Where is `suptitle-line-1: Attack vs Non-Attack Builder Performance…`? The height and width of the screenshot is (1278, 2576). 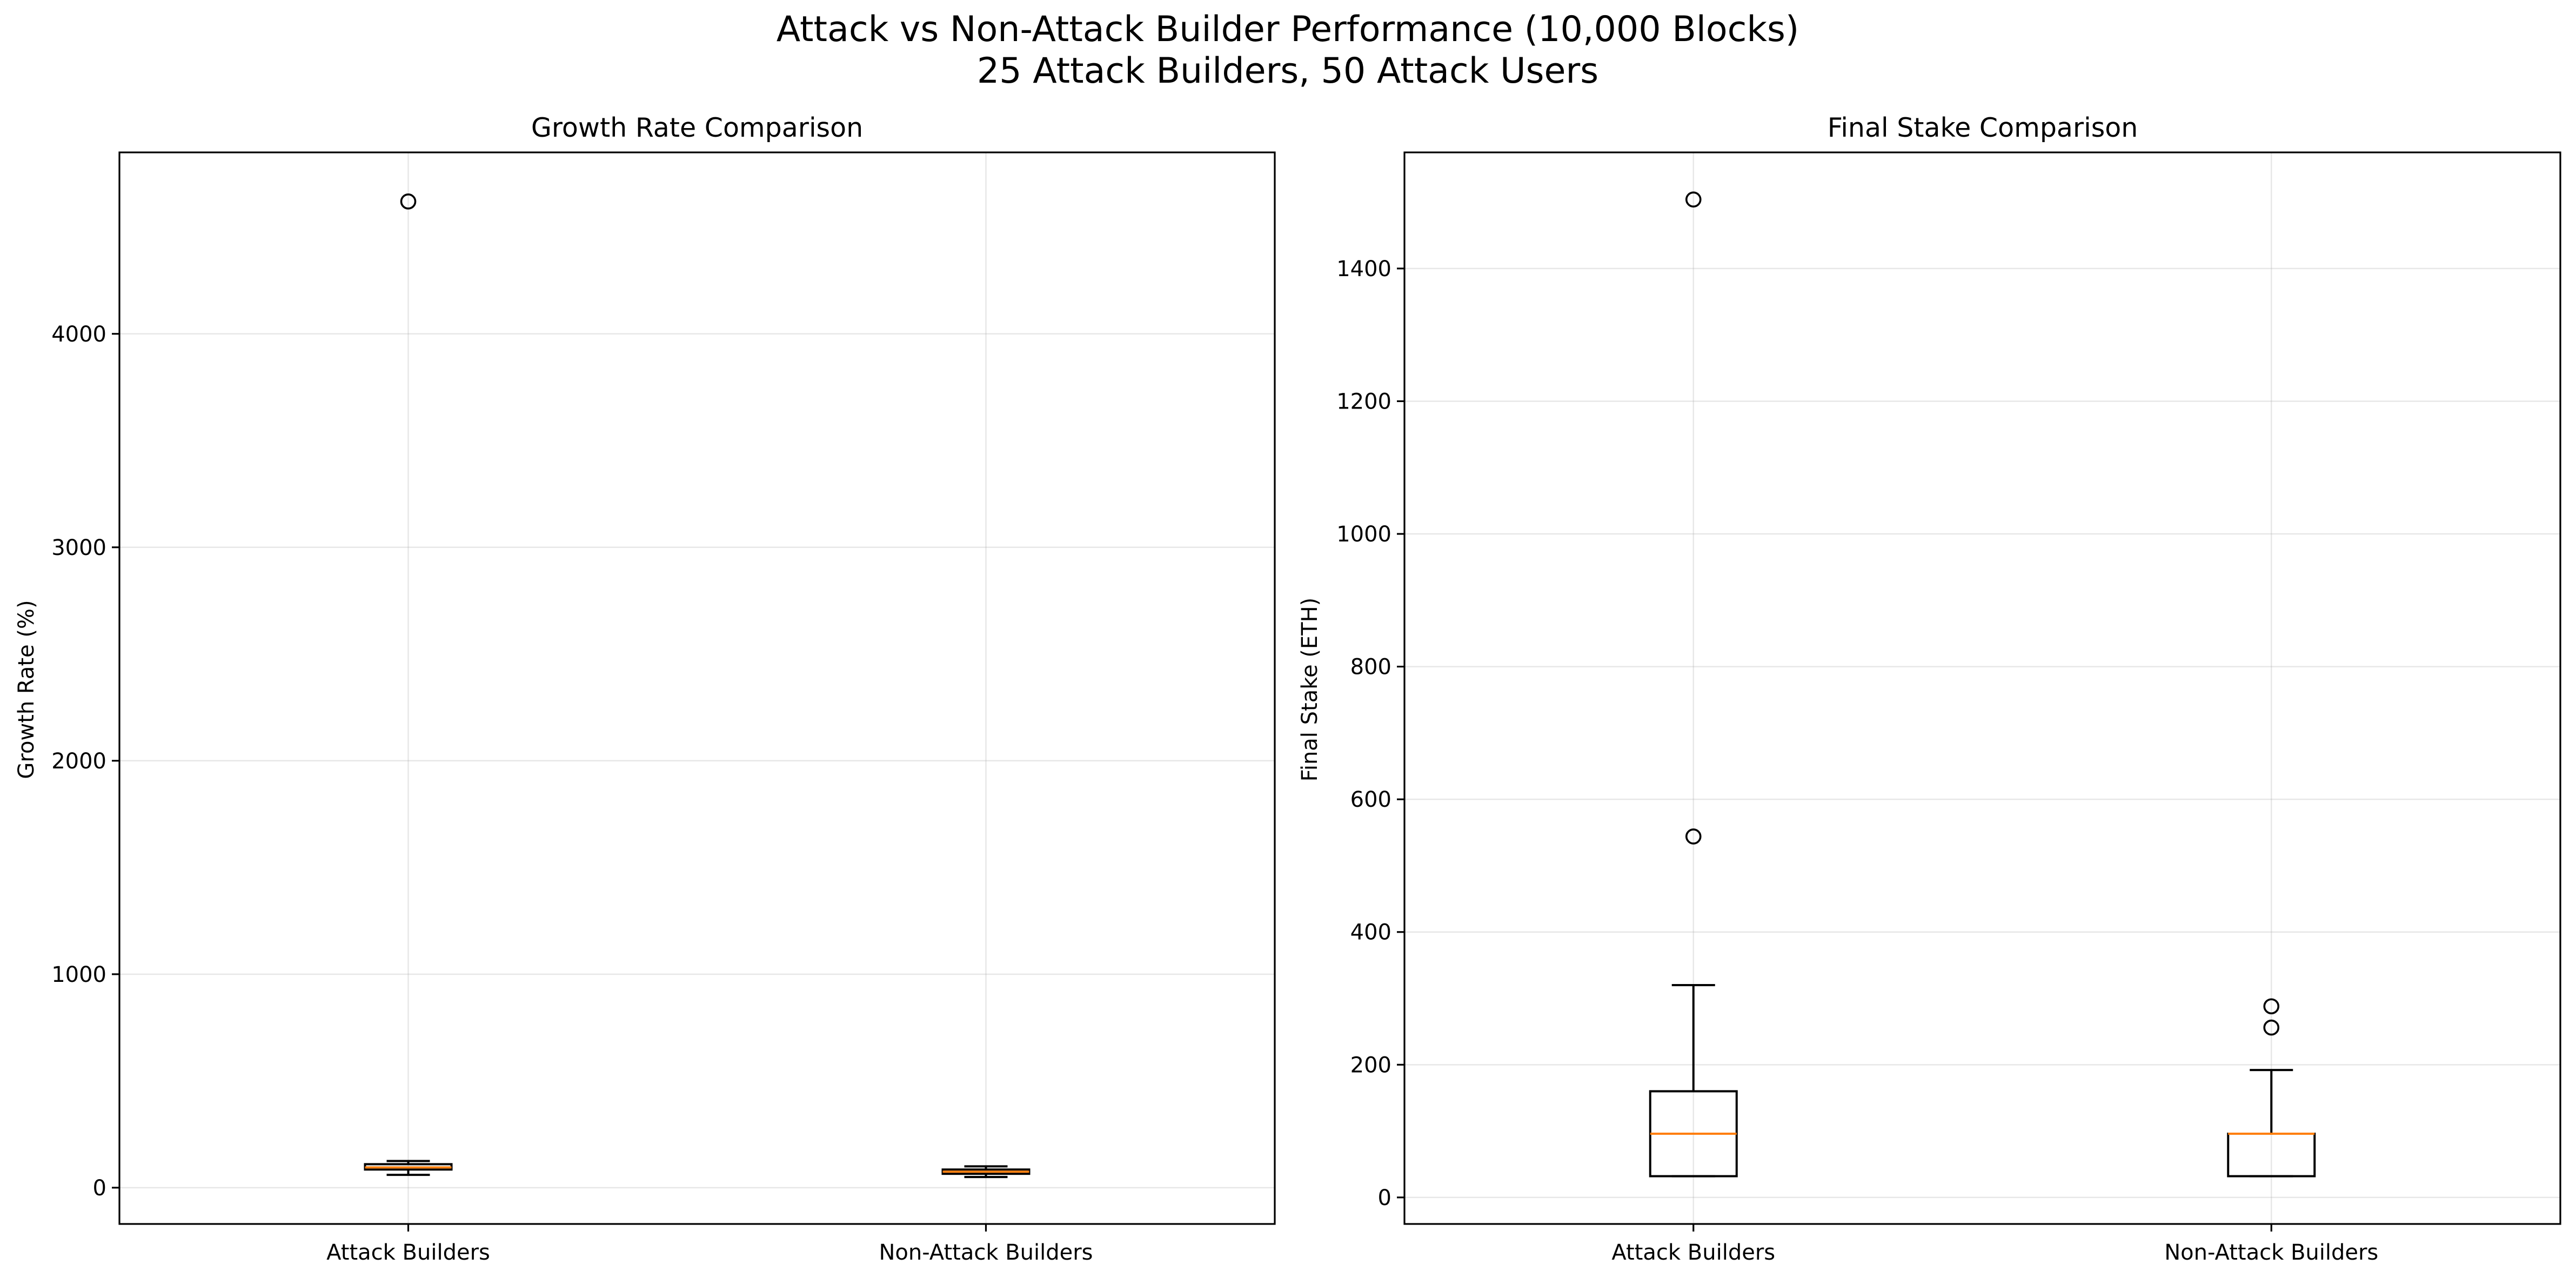
suptitle-line-1: Attack vs Non-Attack Builder Performance… is located at coordinates (1288, 29).